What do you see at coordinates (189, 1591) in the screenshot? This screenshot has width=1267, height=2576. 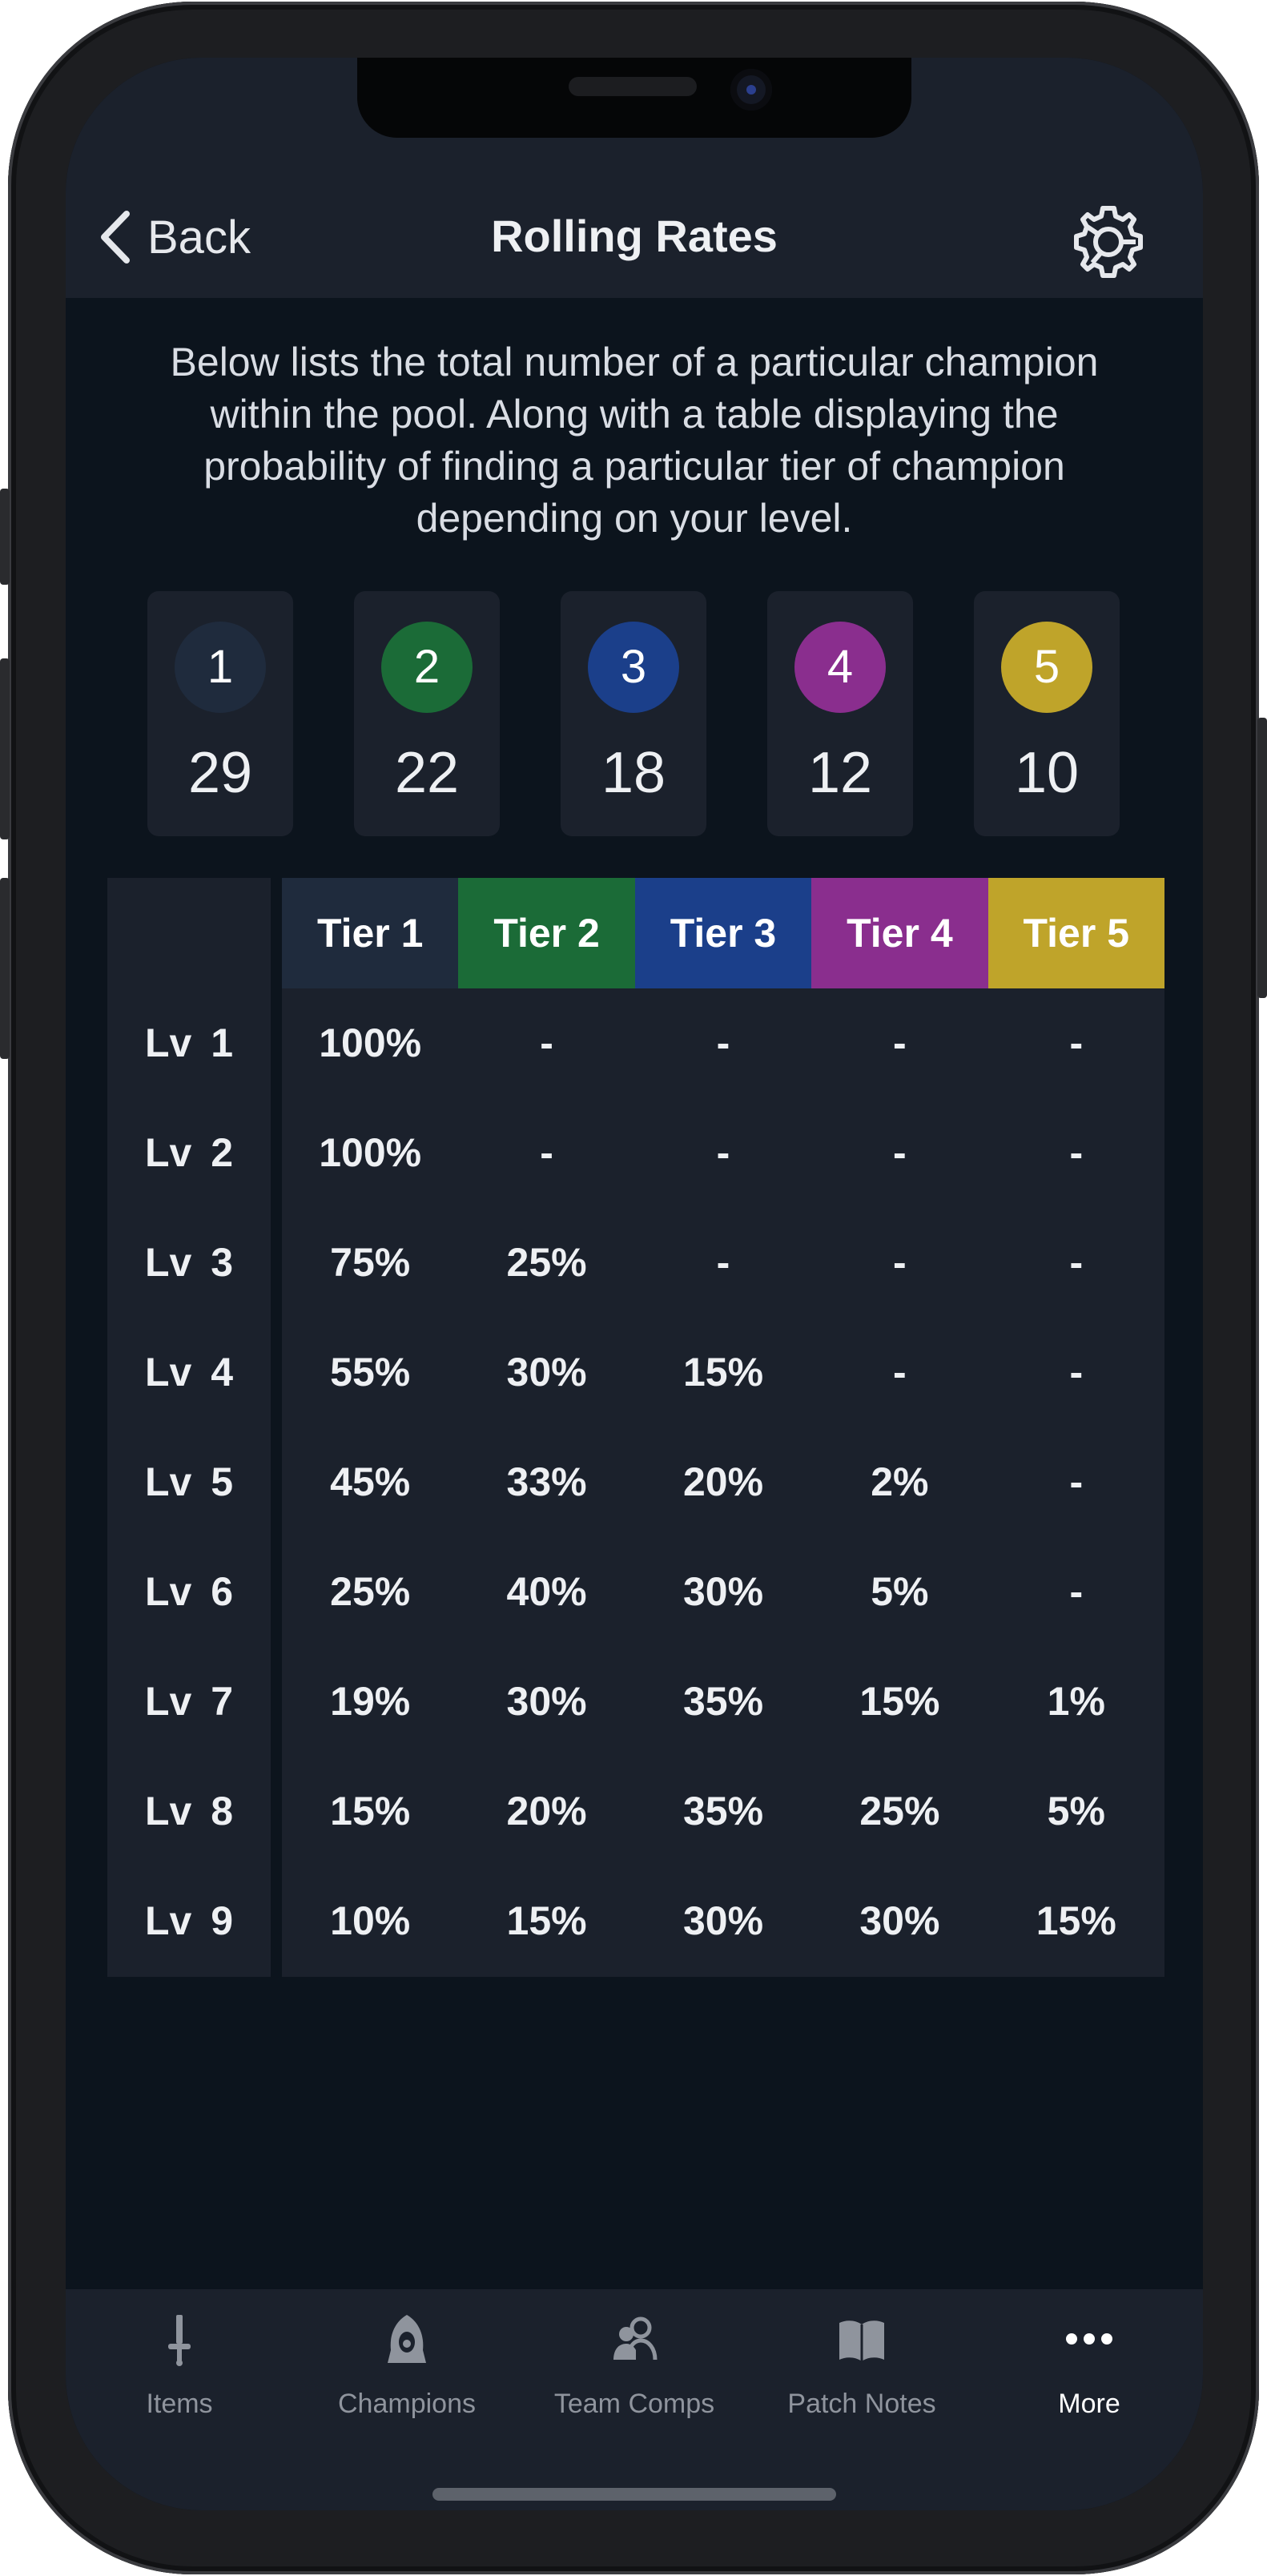 I see `level-label: Lv 6` at bounding box center [189, 1591].